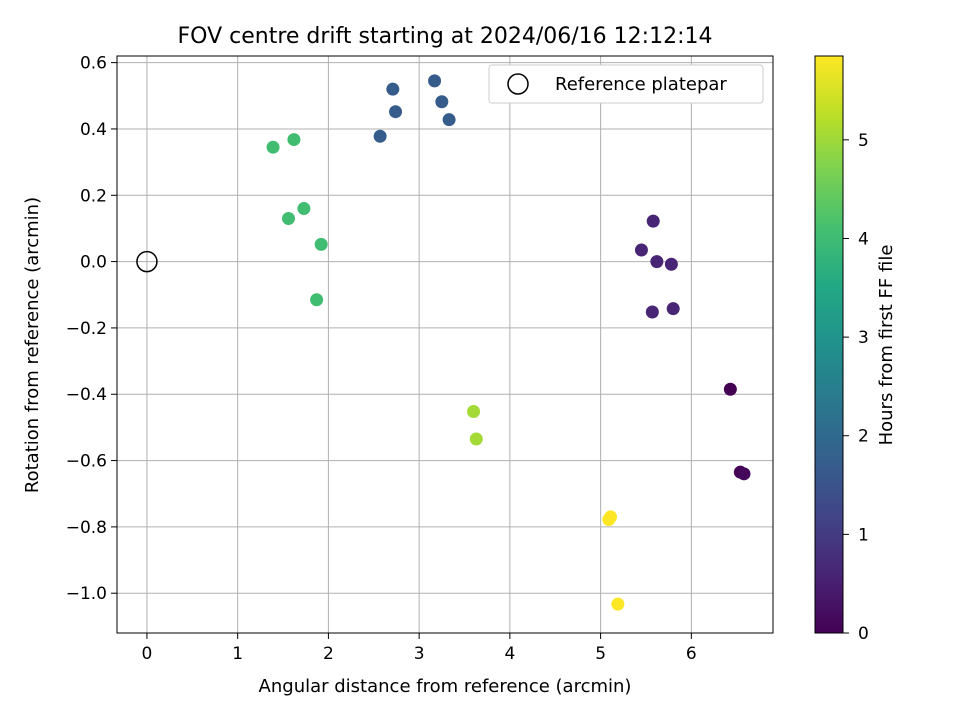 Image resolution: width=960 pixels, height=720 pixels. What do you see at coordinates (32, 345) in the screenshot?
I see `y-axis-label: Rotation from reference (arcmin)` at bounding box center [32, 345].